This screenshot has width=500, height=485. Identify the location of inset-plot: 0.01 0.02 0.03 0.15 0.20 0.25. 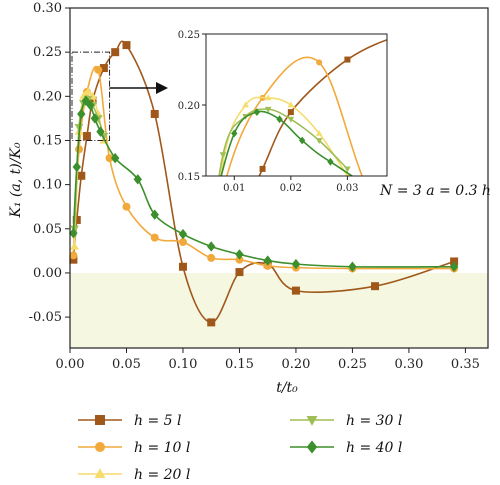
(283, 112).